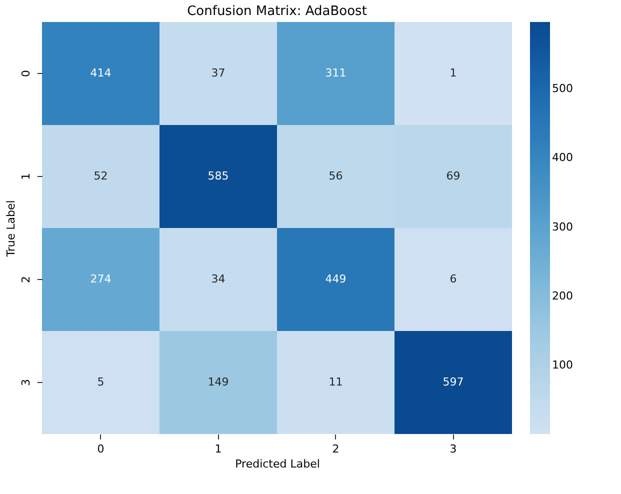 Image resolution: width=621 pixels, height=494 pixels. I want to click on x-tick-label: 0, so click(100, 449).